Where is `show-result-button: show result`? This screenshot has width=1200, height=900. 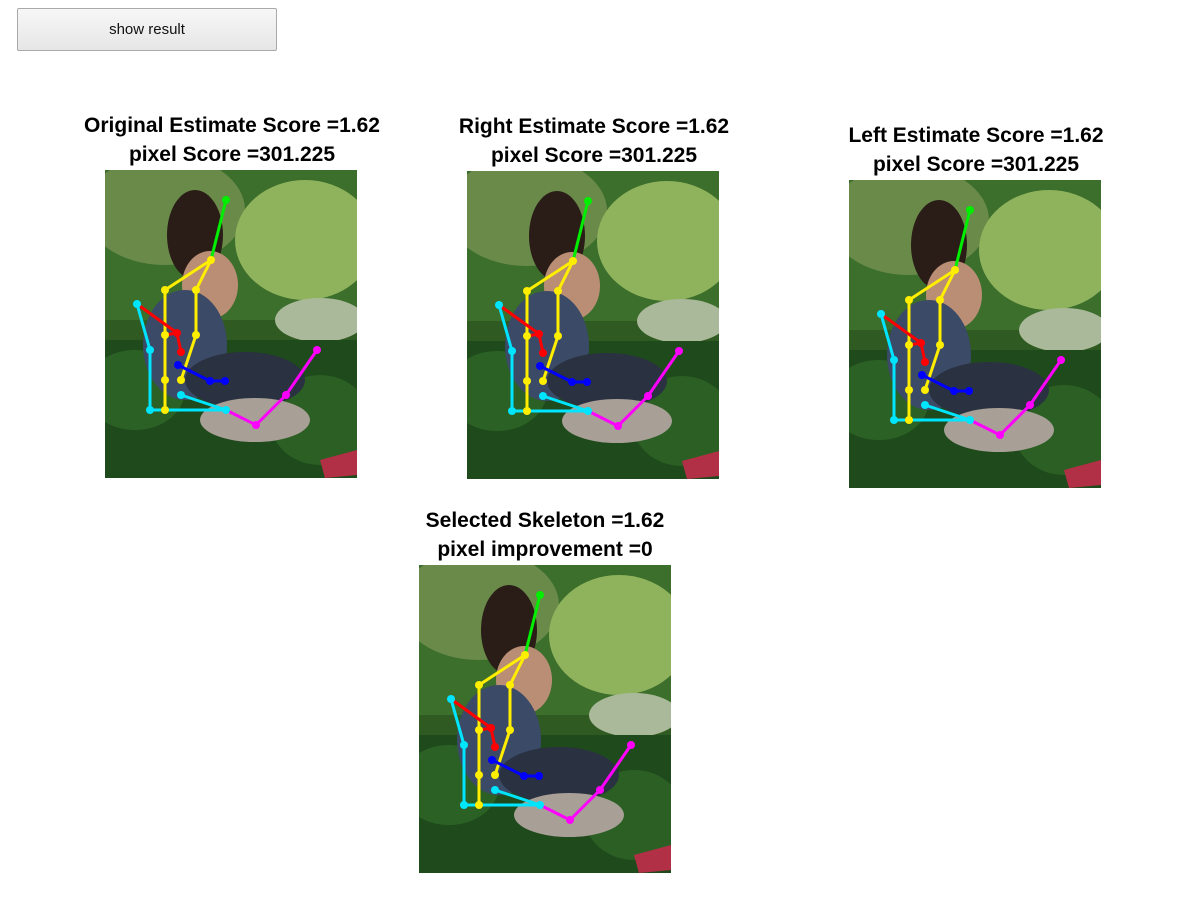
show-result-button: show result is located at coordinates (147, 29).